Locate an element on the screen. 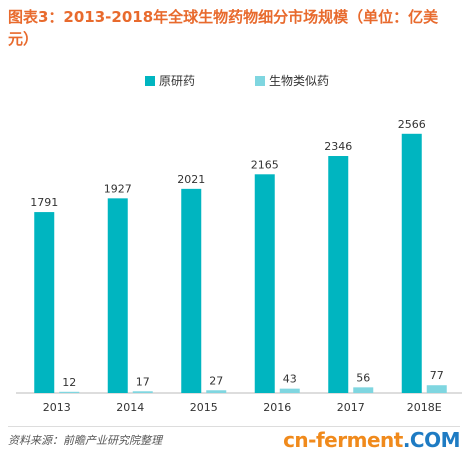 This screenshot has width=468, height=466. legend-item-series-1: 原研药 is located at coordinates (170, 80).